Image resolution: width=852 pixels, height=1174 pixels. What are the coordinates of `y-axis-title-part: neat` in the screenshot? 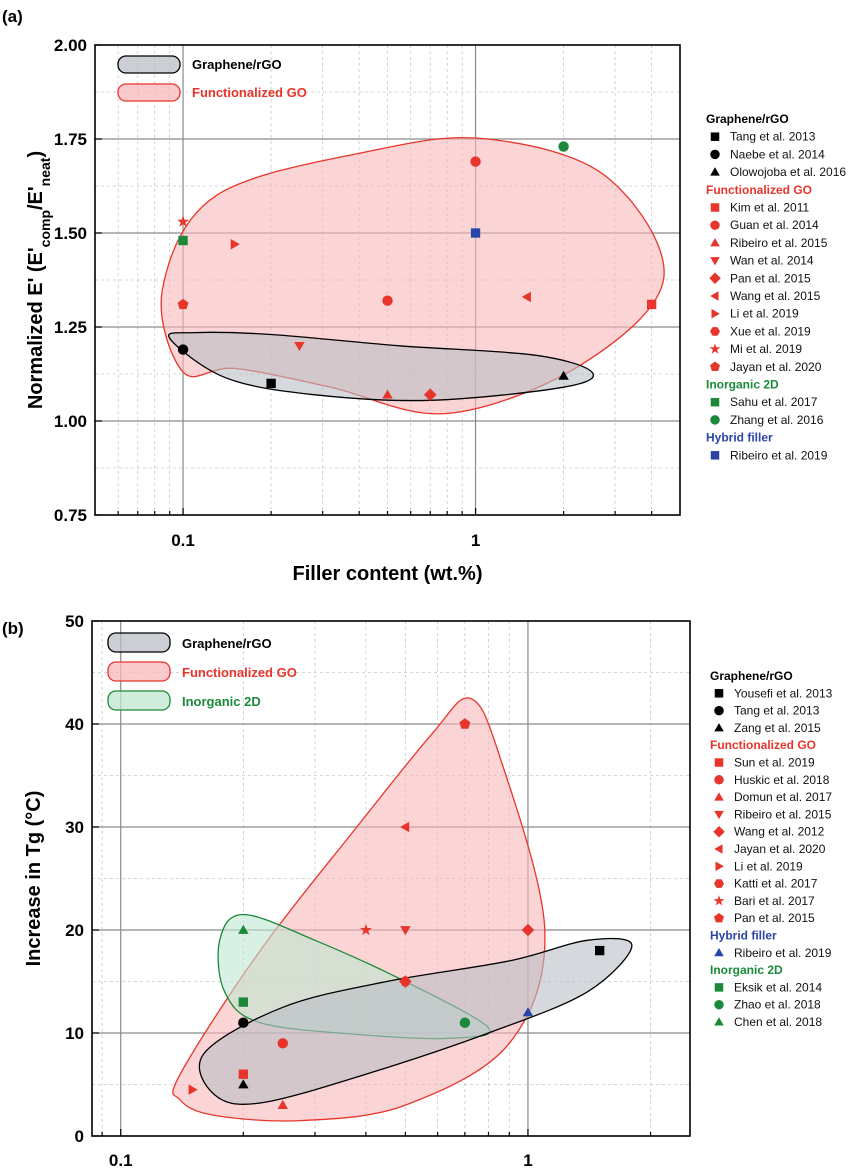 It's located at (45, 171).